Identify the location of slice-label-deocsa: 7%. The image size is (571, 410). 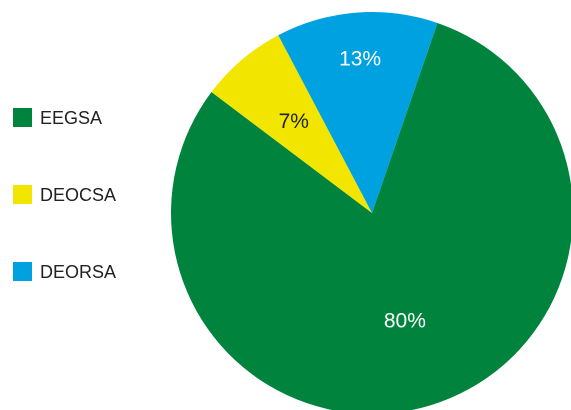
(294, 121).